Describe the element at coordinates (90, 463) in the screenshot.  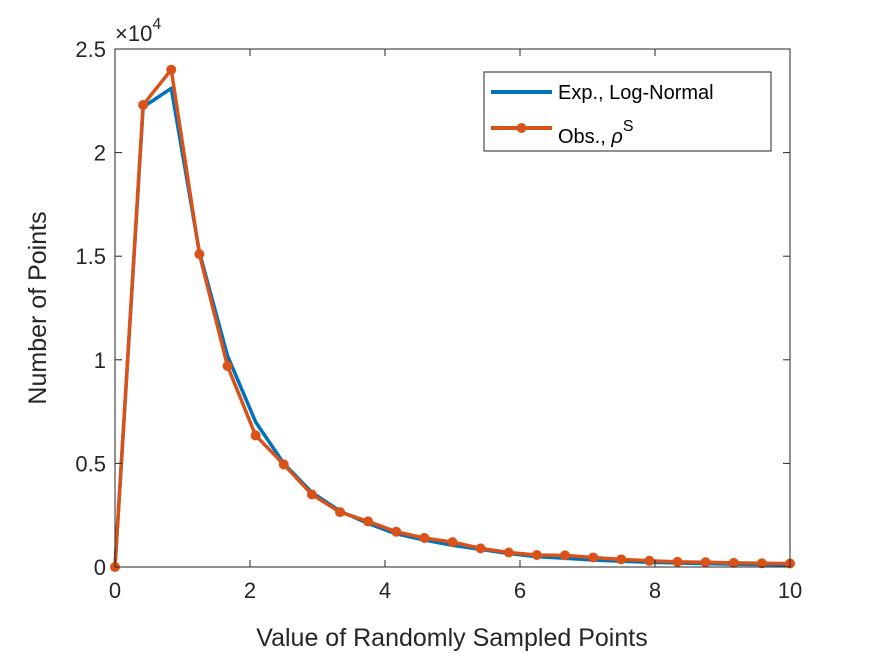
I see `y-tick-label: 0.5` at that location.